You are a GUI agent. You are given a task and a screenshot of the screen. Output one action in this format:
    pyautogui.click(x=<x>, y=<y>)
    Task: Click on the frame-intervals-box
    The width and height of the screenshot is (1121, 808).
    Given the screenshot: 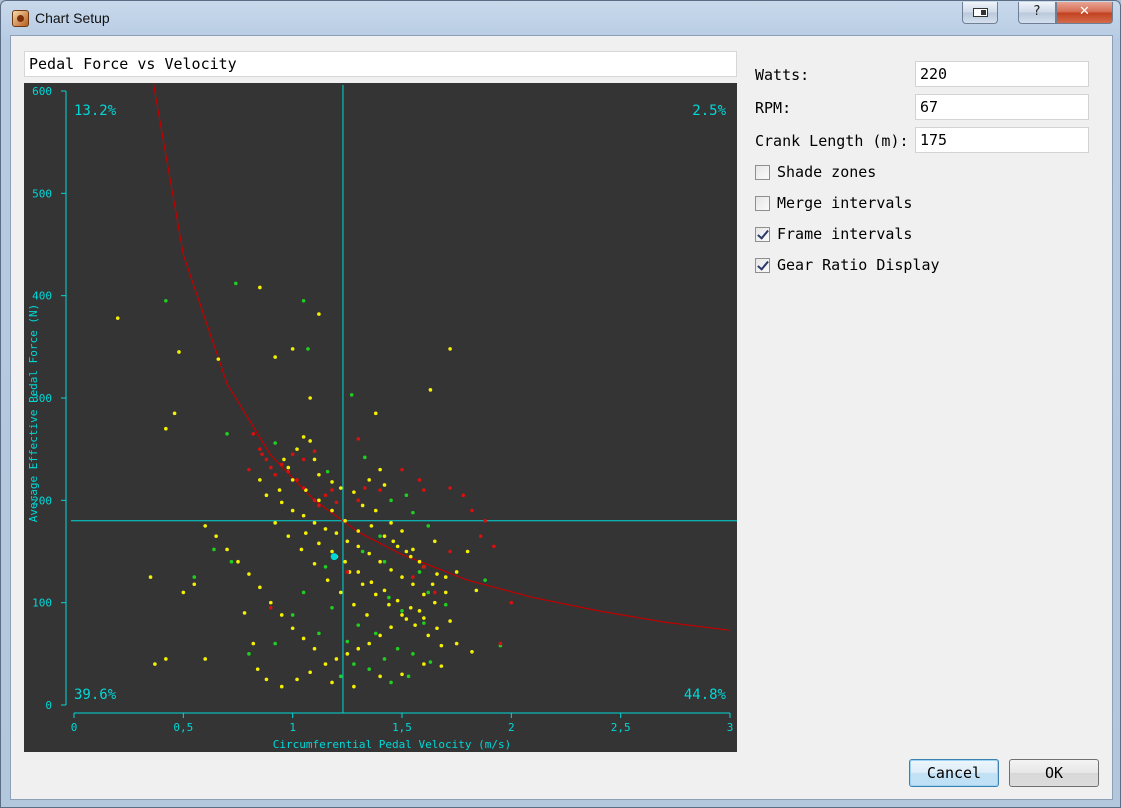 What is the action you would take?
    pyautogui.click(x=762, y=234)
    